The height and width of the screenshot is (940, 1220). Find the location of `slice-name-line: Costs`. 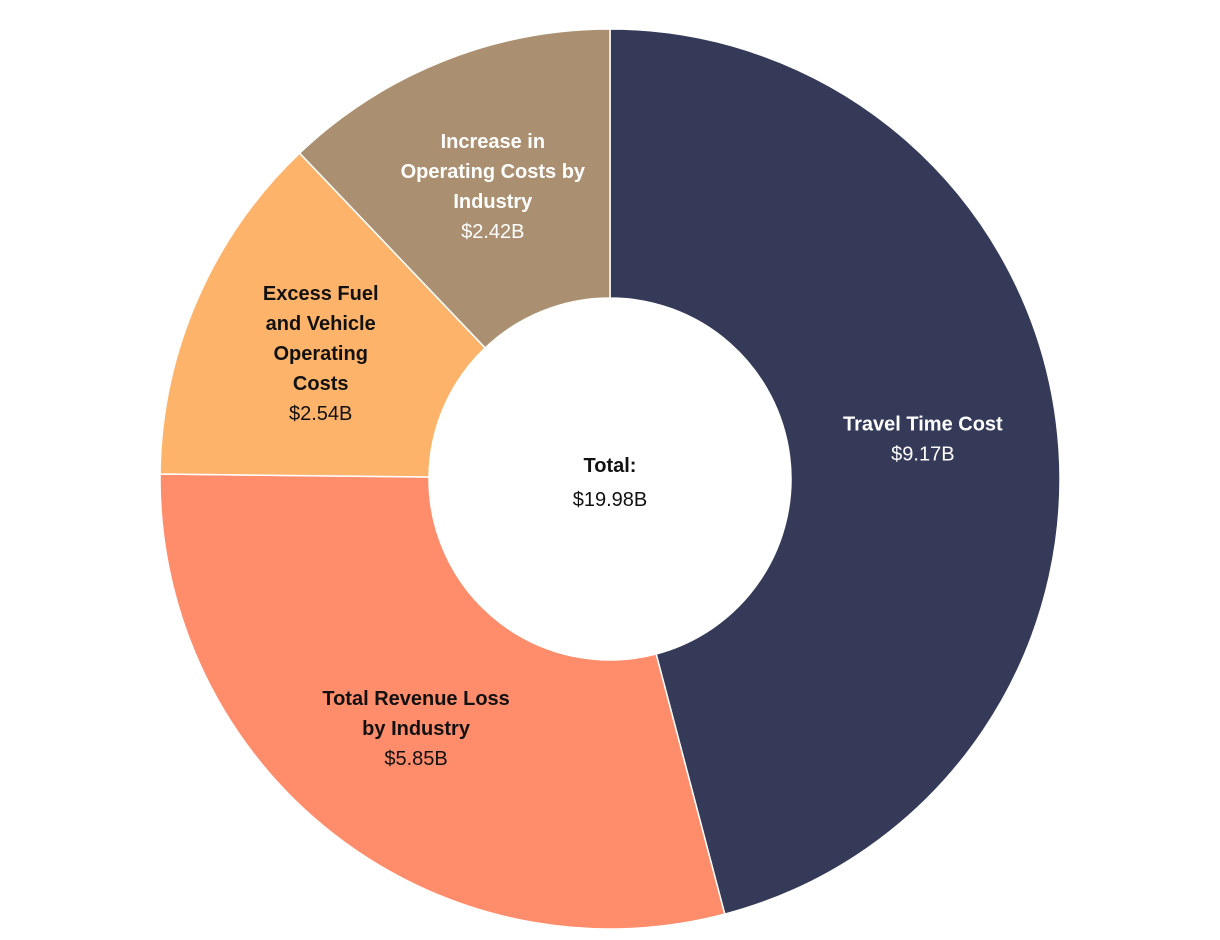

slice-name-line: Costs is located at coordinates (321, 384).